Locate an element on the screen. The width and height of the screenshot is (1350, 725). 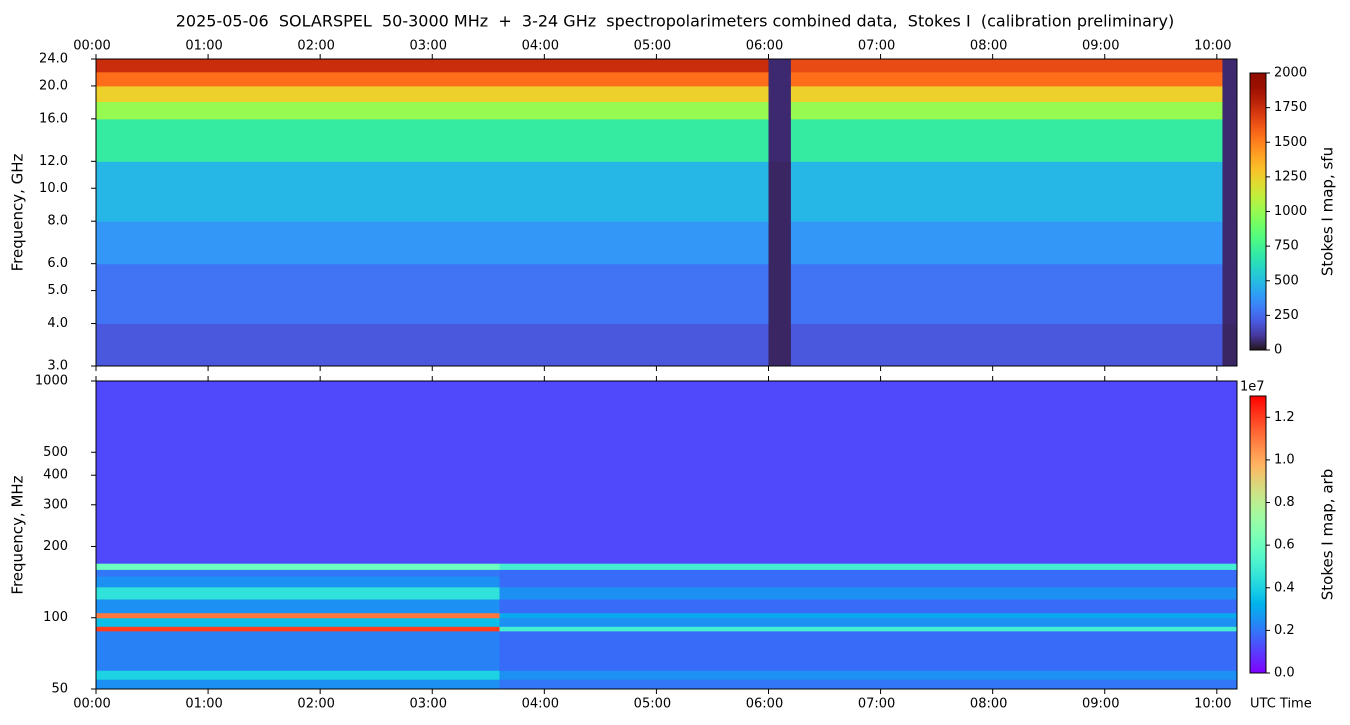
colorbar-tick-label: 1500 is located at coordinates (1290, 142).